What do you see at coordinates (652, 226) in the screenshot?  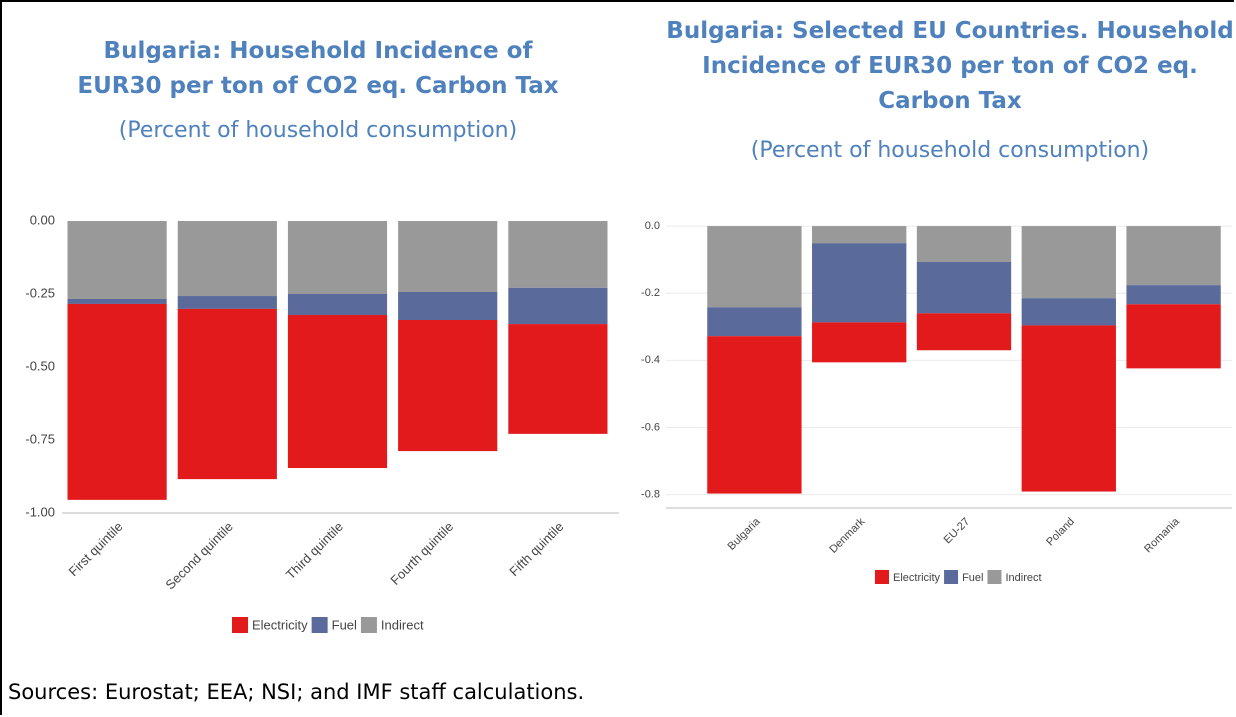 I see `y-tick-label: 0.0` at bounding box center [652, 226].